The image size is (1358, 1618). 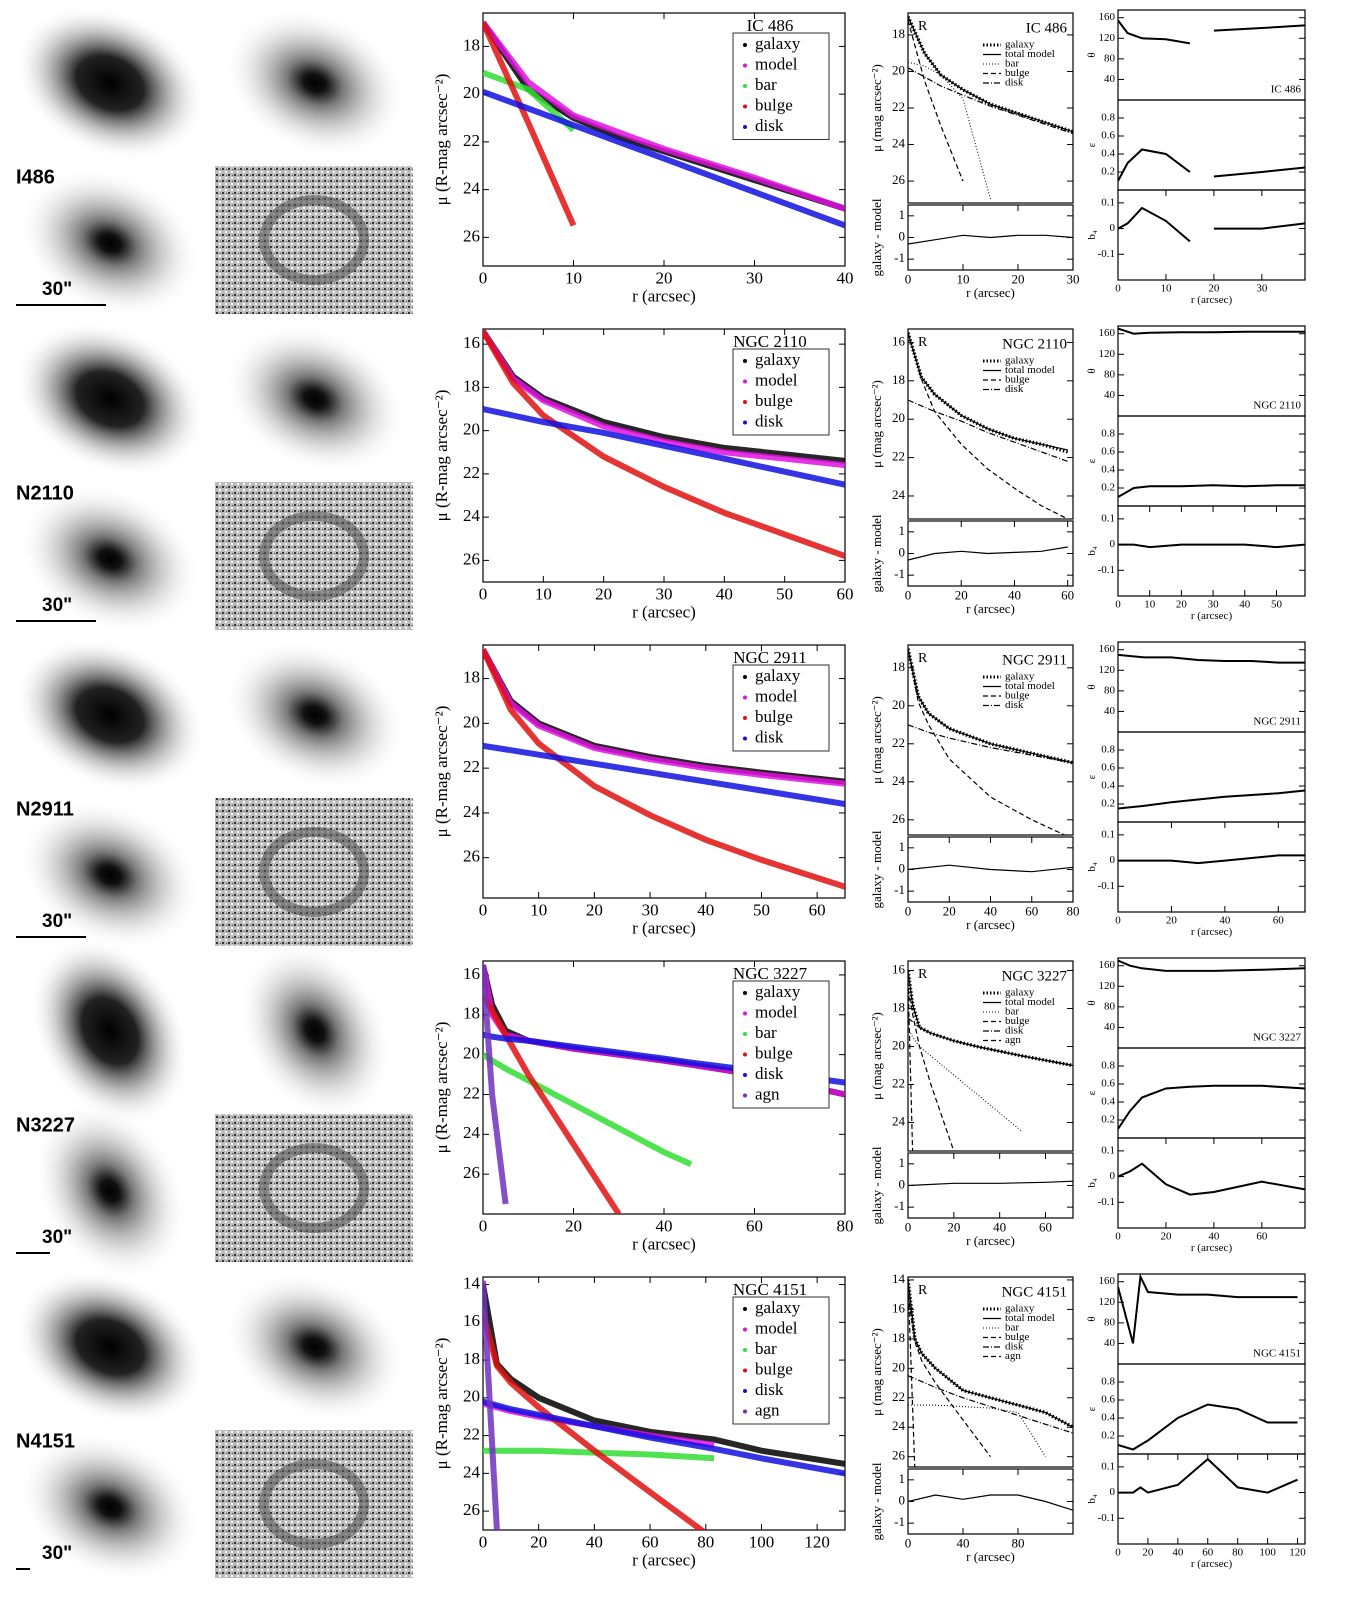 What do you see at coordinates (1196, 687) in the screenshot?
I see `chart: 40 80 120 160 θ NGC 2911` at bounding box center [1196, 687].